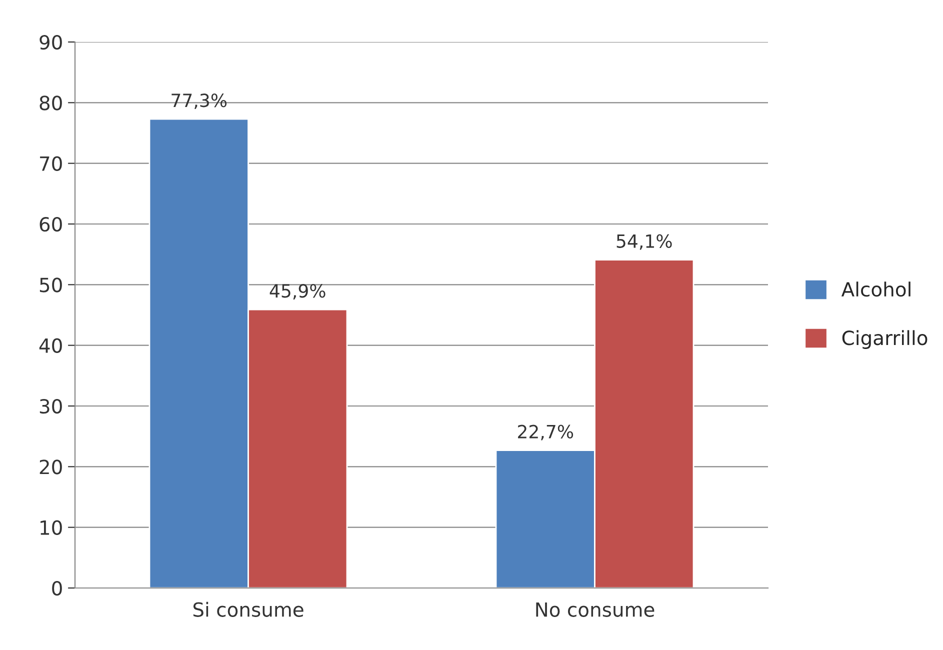 This screenshot has height=650, width=943. What do you see at coordinates (248, 609) in the screenshot?
I see `x-tick-label: Si consume` at bounding box center [248, 609].